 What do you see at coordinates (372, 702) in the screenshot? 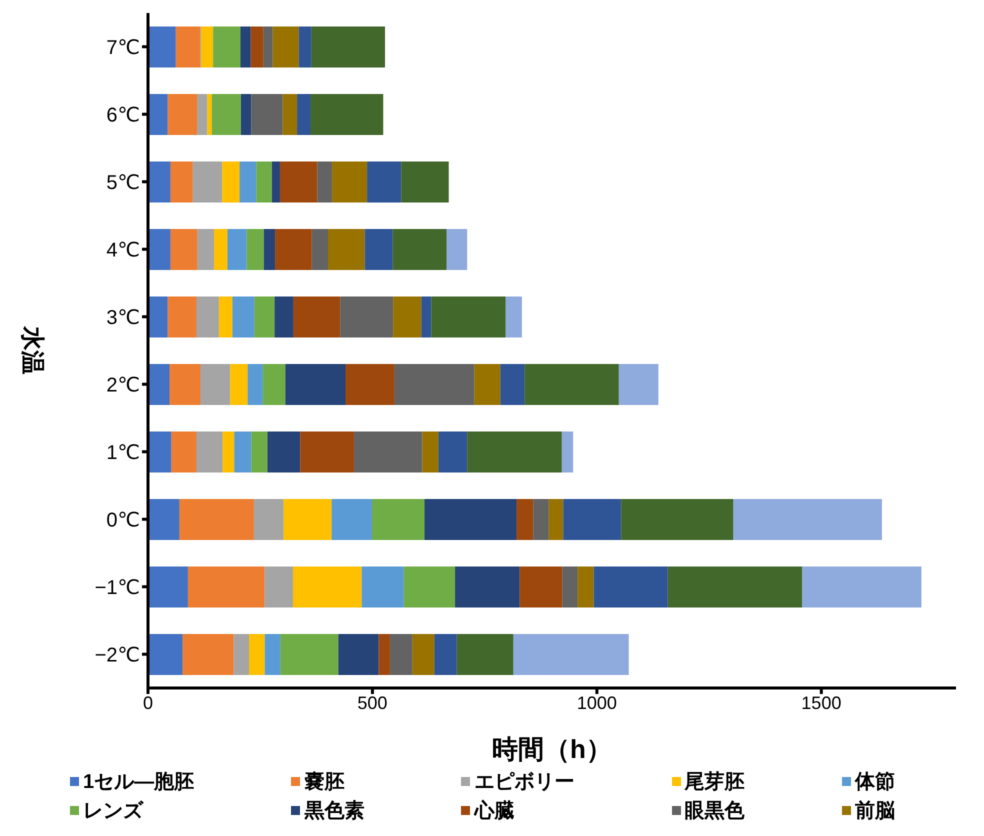
I see `x-tick-label: 500` at bounding box center [372, 702].